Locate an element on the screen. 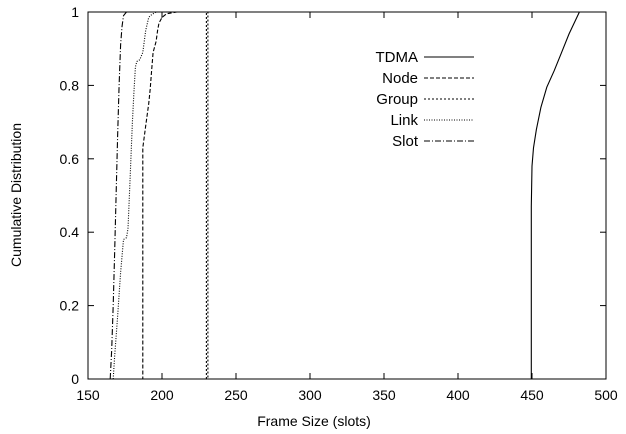  series-line-slot is located at coordinates (118, 195).